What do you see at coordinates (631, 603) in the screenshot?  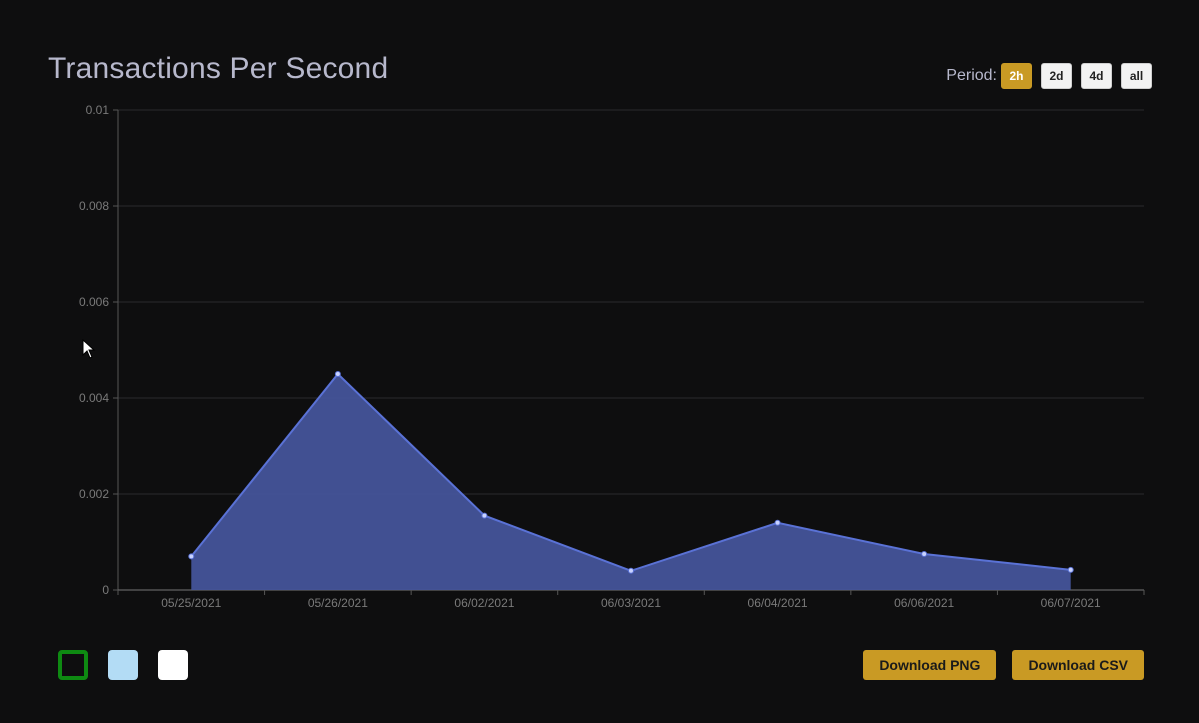 I see `x-tick-label: 06/03/2021` at bounding box center [631, 603].